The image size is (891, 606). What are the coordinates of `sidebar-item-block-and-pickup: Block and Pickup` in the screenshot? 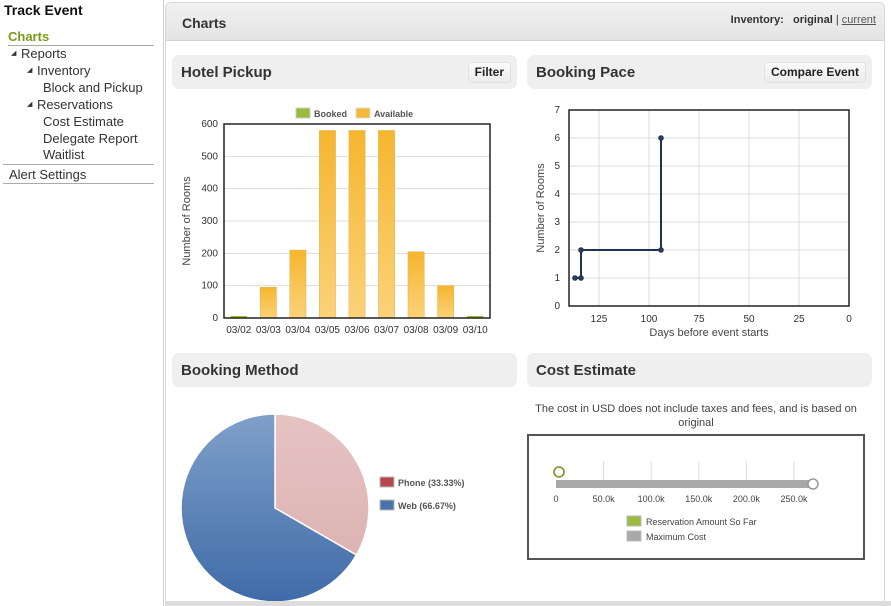 It's located at (93, 88).